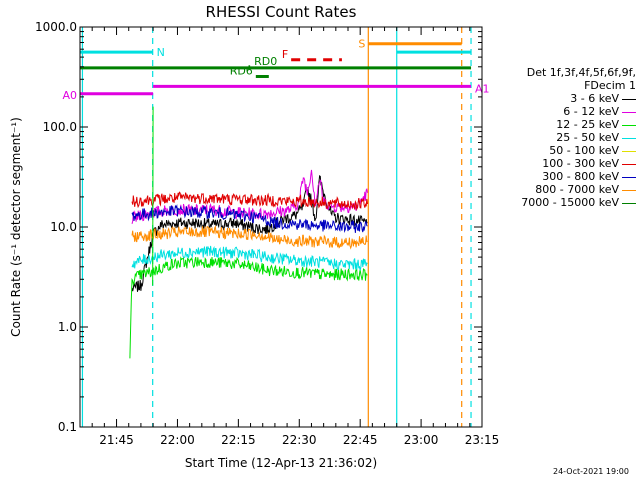 This screenshot has height=480, width=640. What do you see at coordinates (285, 54) in the screenshot?
I see `flag-label: F` at bounding box center [285, 54].